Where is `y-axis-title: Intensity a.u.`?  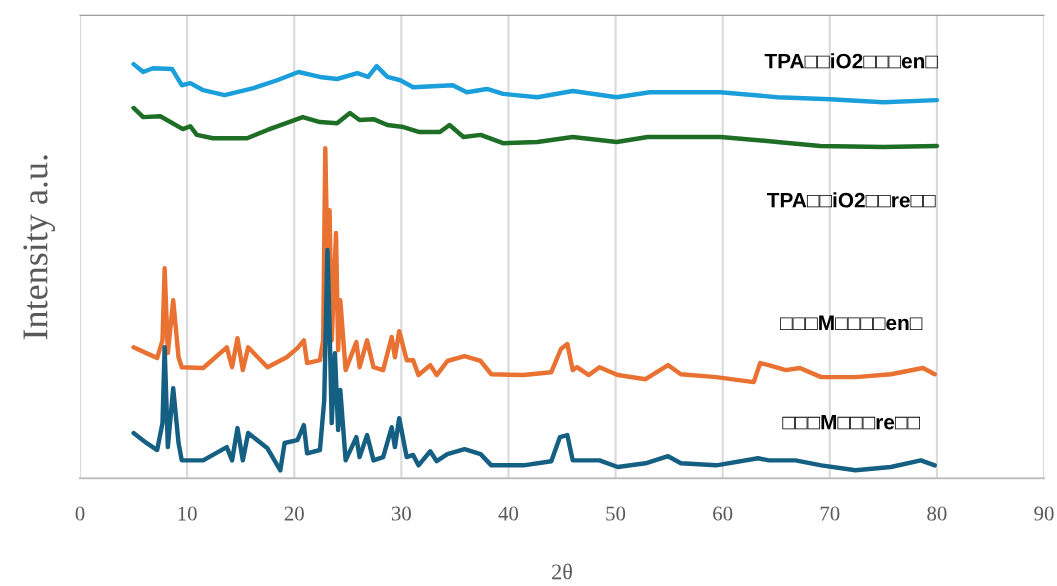 y-axis-title: Intensity a.u. is located at coordinates (39, 247).